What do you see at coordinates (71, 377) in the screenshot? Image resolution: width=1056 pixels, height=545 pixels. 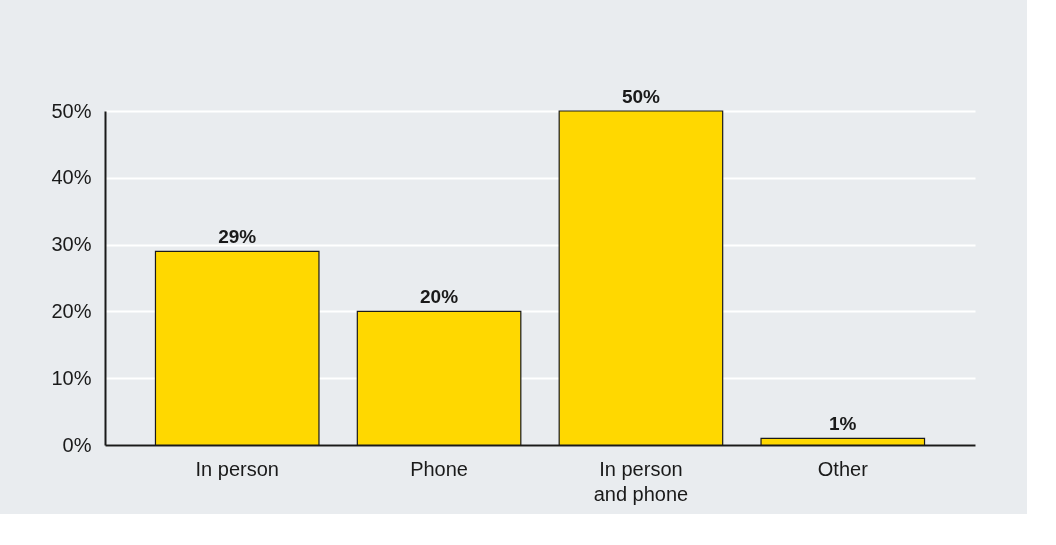 I see `y-tick-label: 10%` at bounding box center [71, 377].